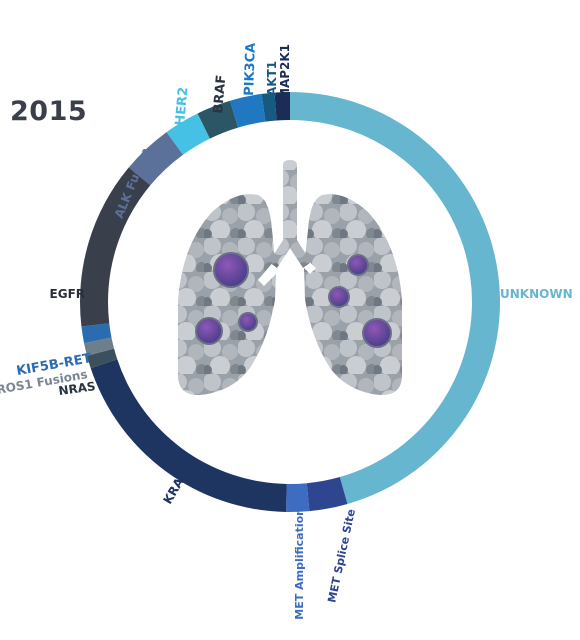  What do you see at coordinates (250, 70) in the screenshot?
I see `label-pik3ca: PIK3CA` at bounding box center [250, 70].